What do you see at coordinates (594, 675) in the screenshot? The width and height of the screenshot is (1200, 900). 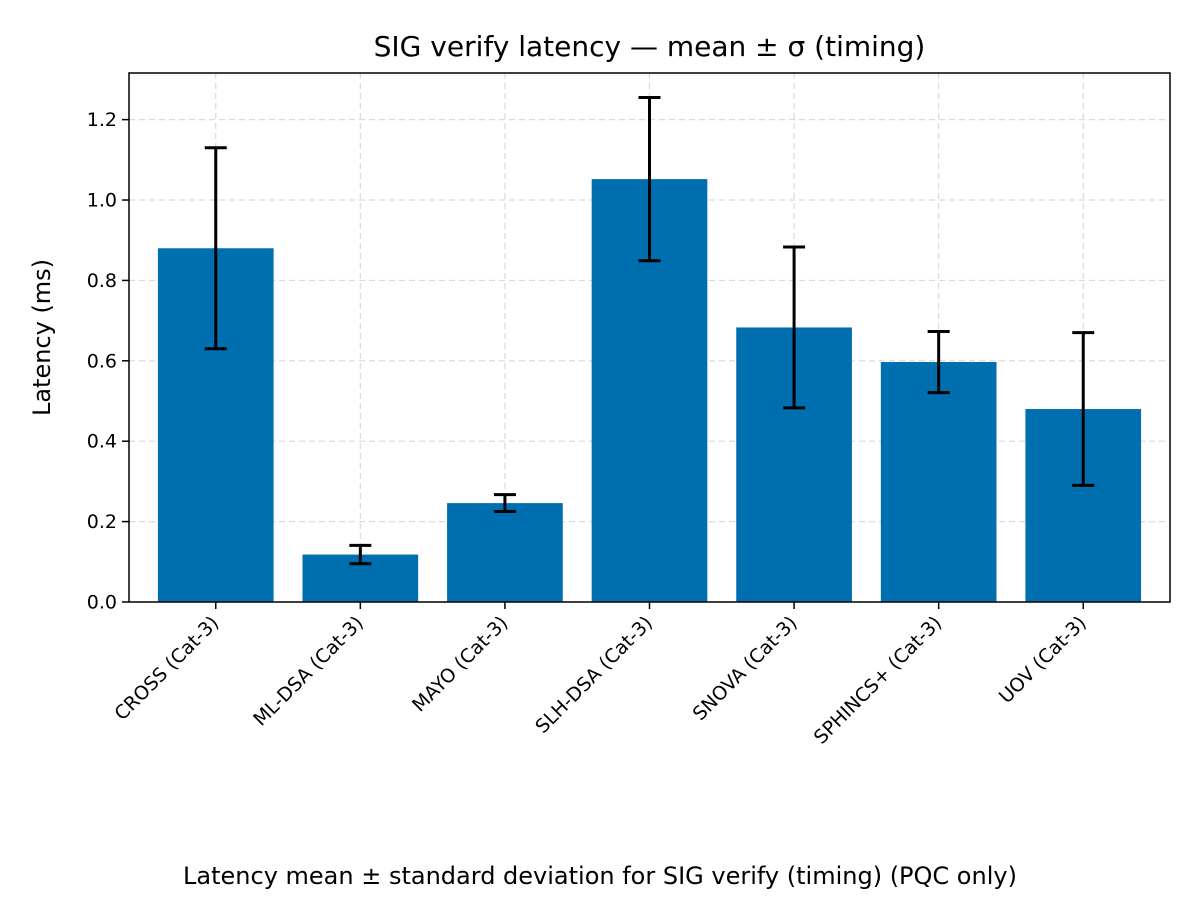 I see `x-tick-label: SLH-DSA (Cat-3)` at bounding box center [594, 675].